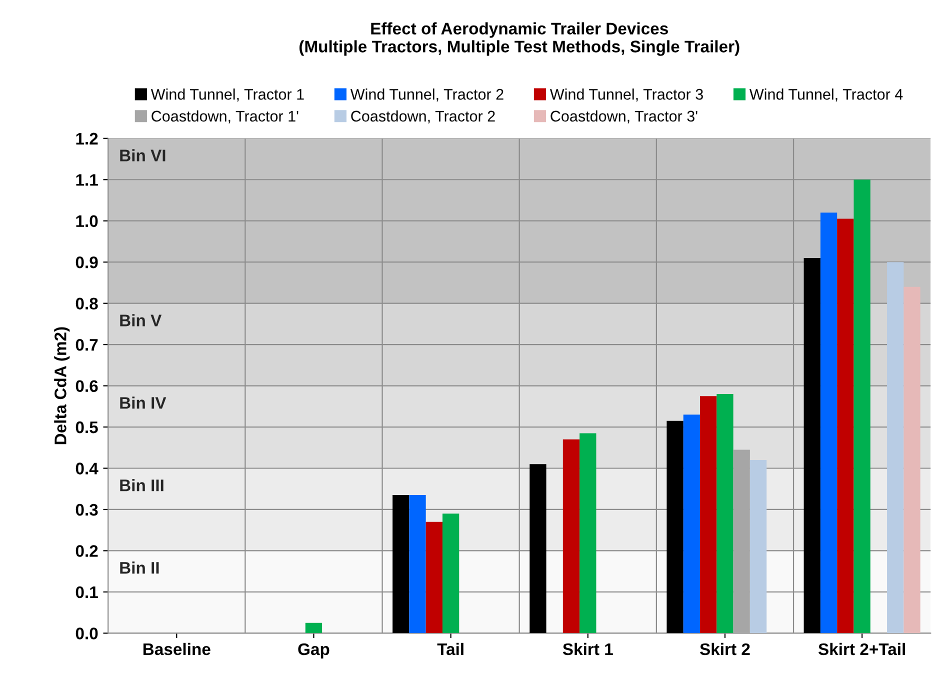  I want to click on y-tick-label: 0.1, so click(87, 592).